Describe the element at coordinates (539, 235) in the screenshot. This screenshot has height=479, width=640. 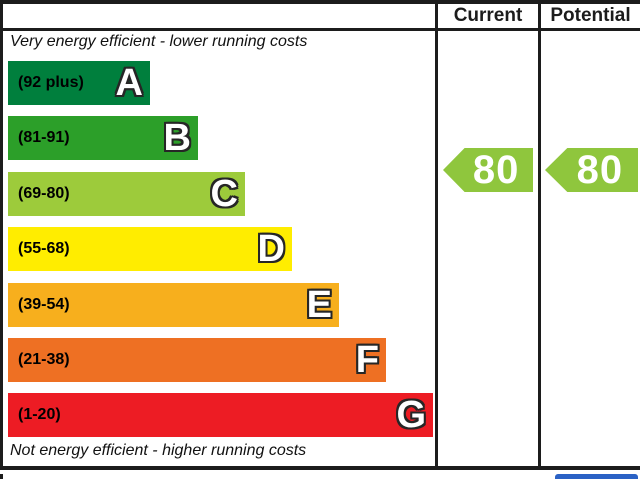
I see `potential-column-divider` at that location.